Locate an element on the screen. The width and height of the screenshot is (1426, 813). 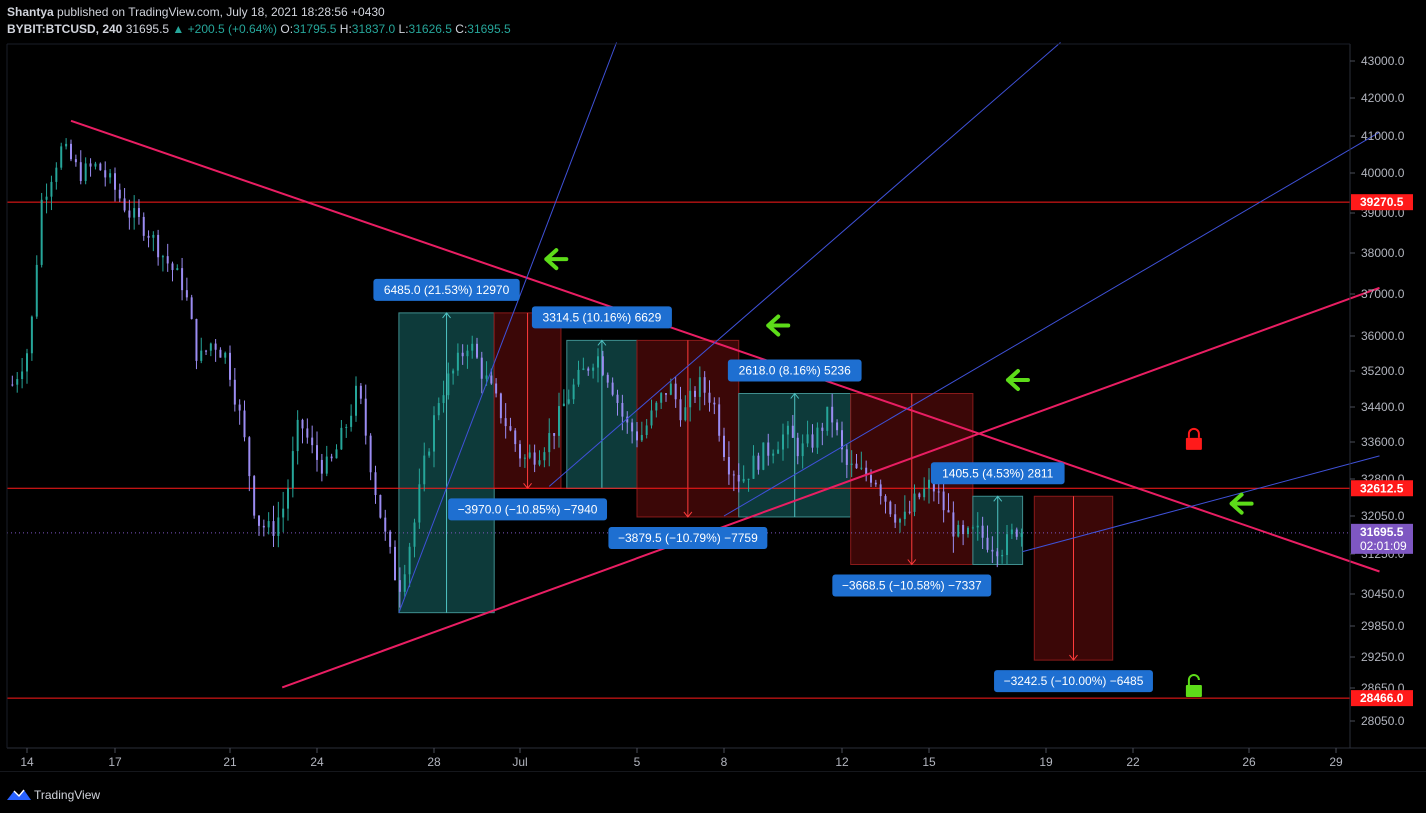
tradingview-logo-icon is located at coordinates (19, 795).